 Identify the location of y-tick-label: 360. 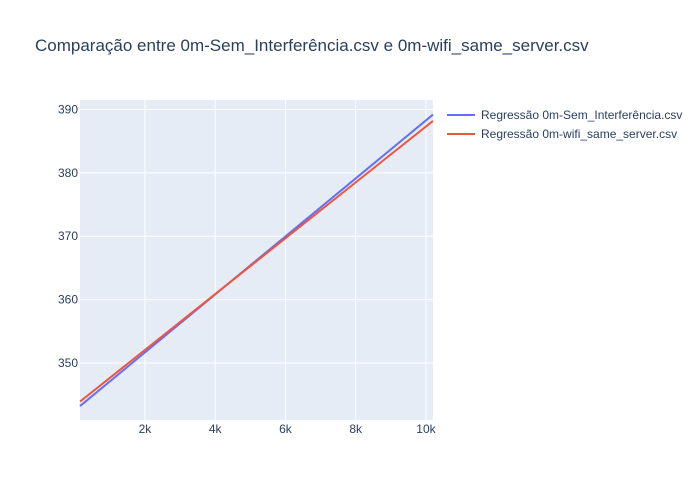
(68, 300).